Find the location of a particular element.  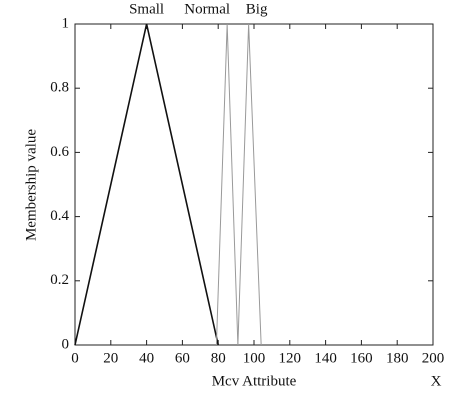

x-tick-label: 40 is located at coordinates (146, 358).